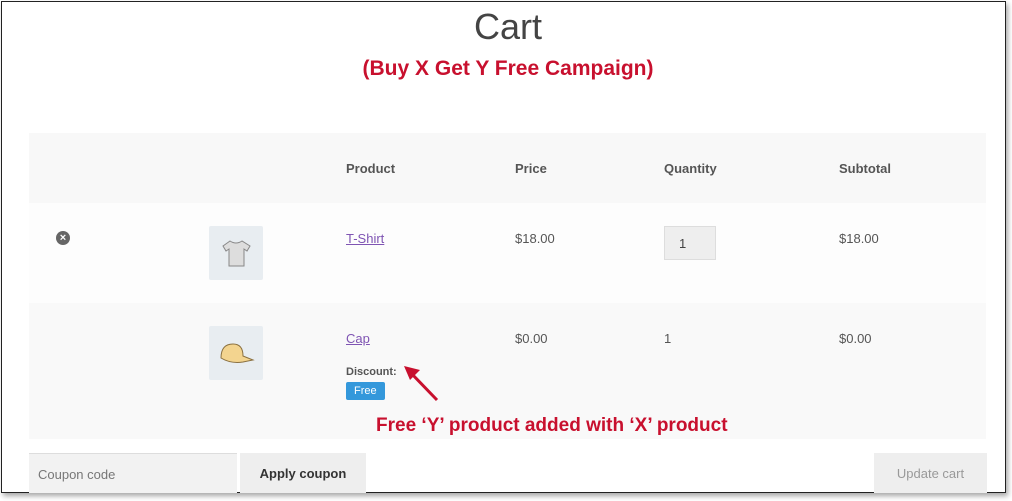 The height and width of the screenshot is (501, 1012). Describe the element at coordinates (865, 168) in the screenshot. I see `header-subtotal: Subtotal` at that location.